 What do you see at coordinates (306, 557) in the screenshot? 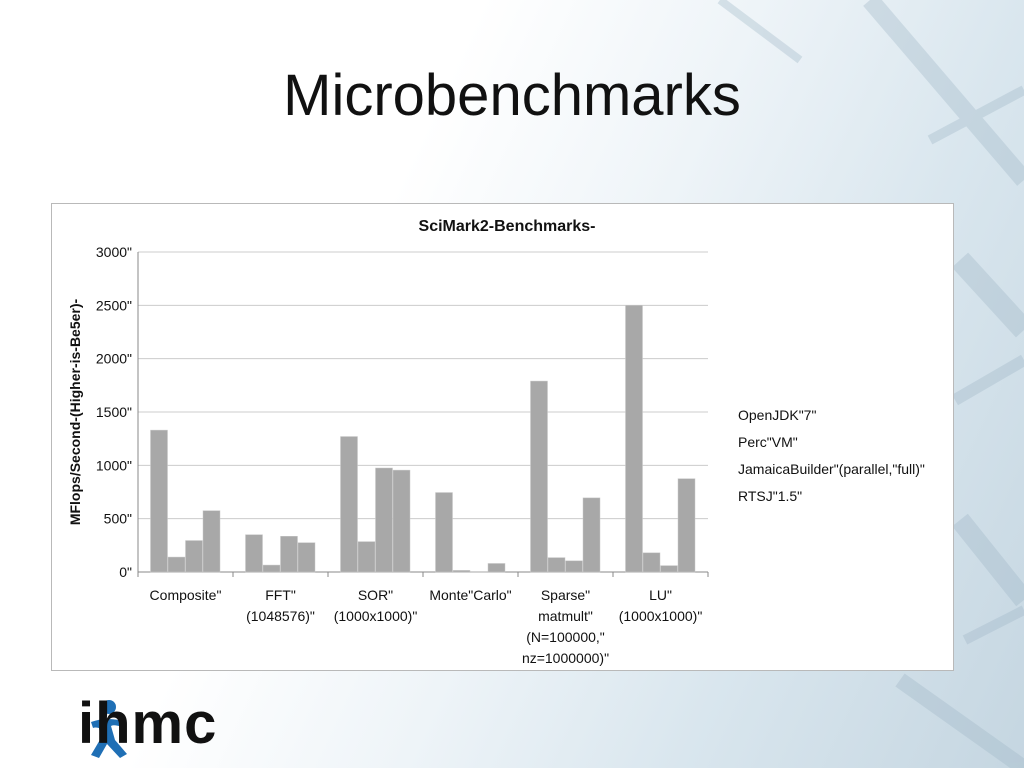
I see `bar-cat1-series3` at bounding box center [306, 557].